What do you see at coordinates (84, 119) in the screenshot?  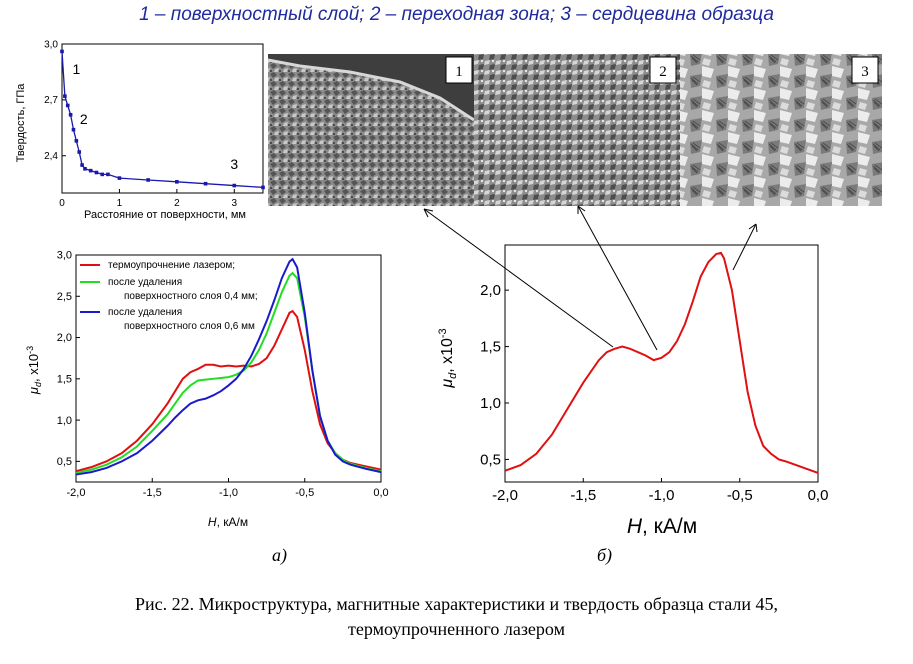 I see `hardness-annotation: 2` at bounding box center [84, 119].